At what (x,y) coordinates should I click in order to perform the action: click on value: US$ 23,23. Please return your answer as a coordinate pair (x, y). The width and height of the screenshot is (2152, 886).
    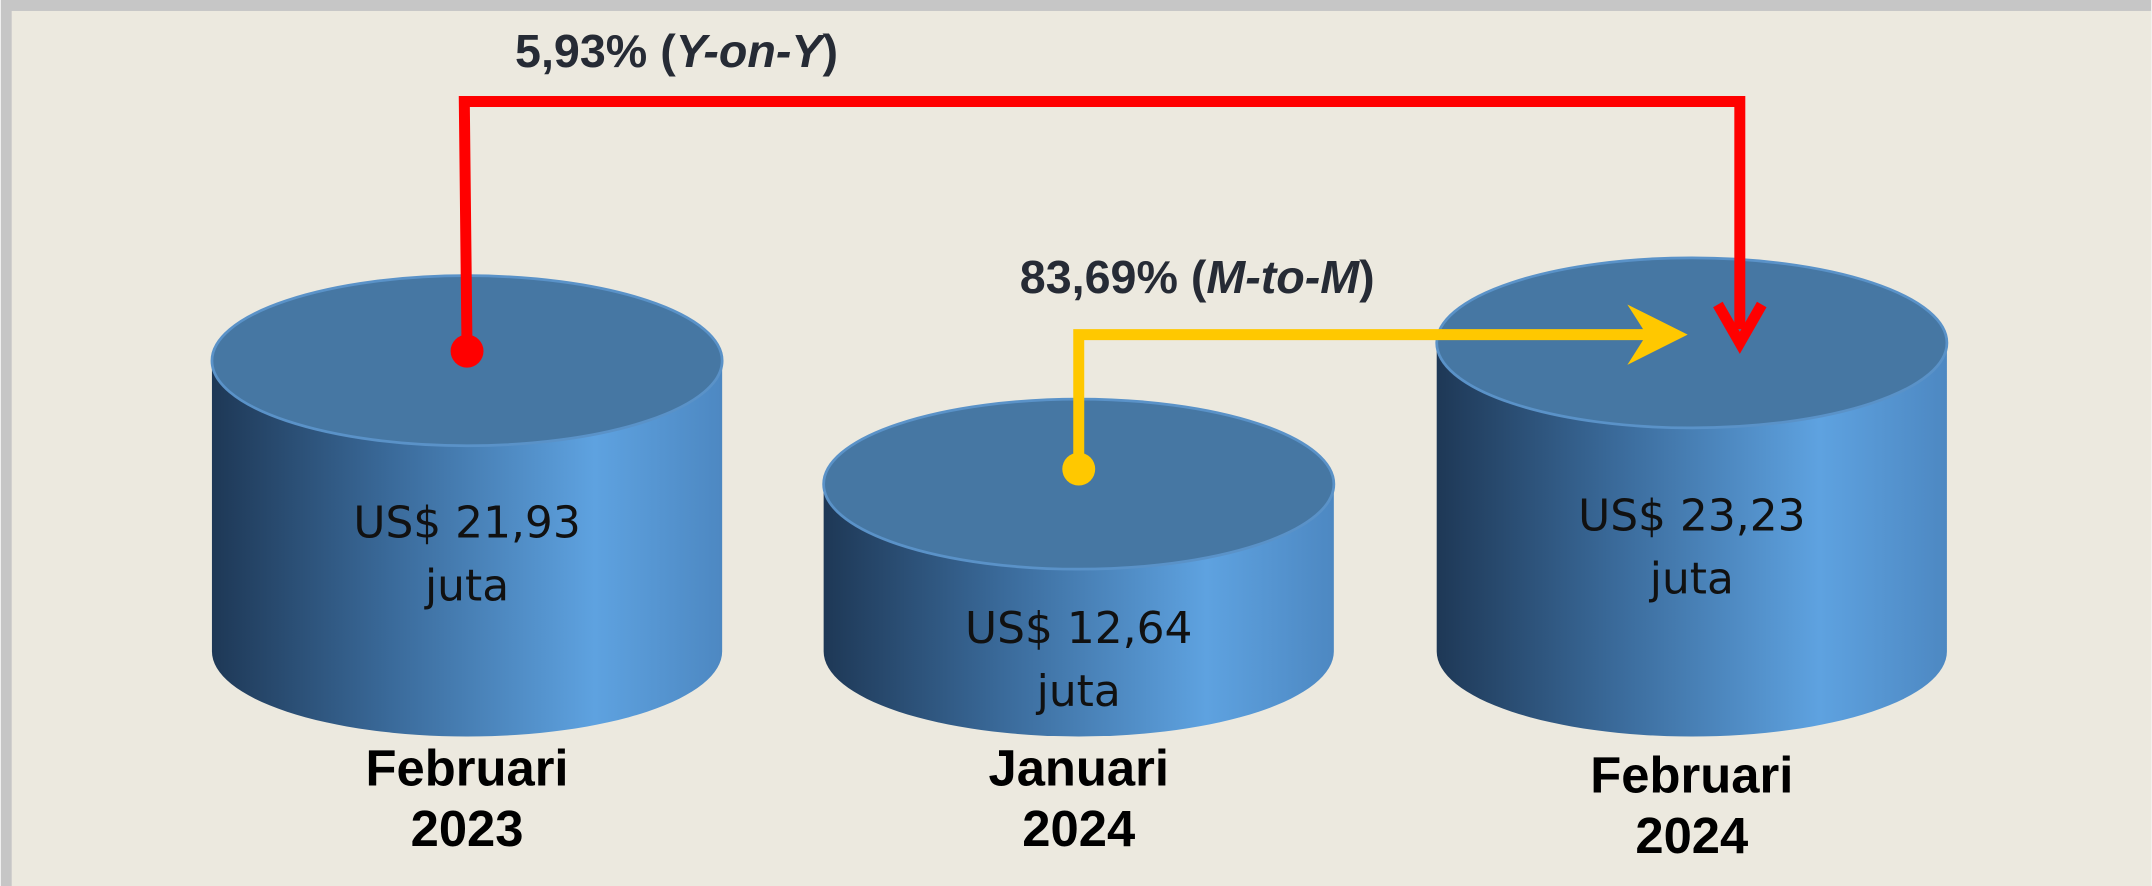
    Looking at the image, I should click on (1691, 515).